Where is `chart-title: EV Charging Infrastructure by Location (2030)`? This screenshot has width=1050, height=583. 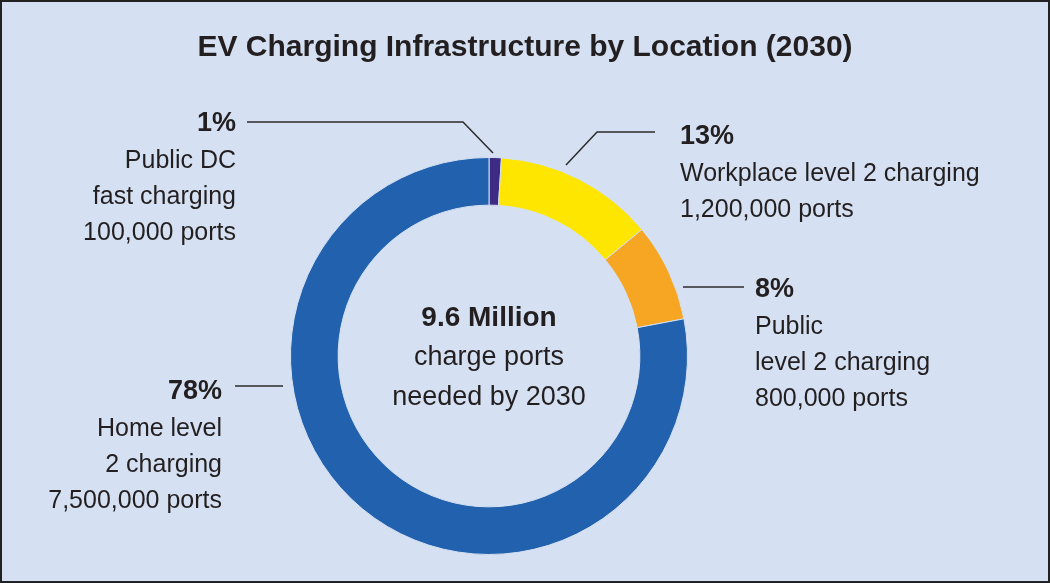 chart-title: EV Charging Infrastructure by Location (2030) is located at coordinates (525, 46).